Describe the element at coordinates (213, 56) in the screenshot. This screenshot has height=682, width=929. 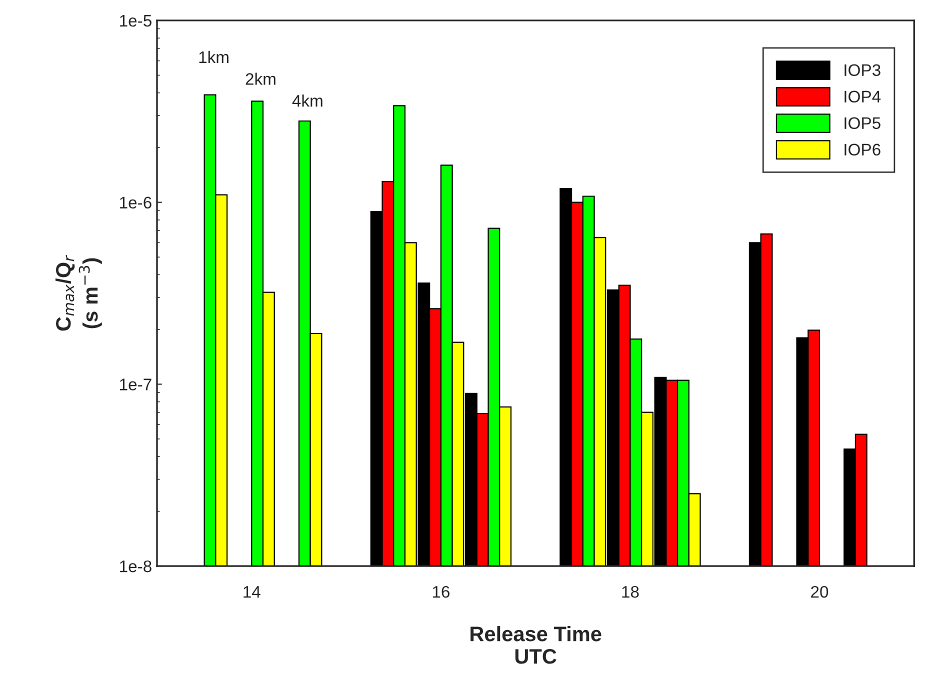
I see `annotation: 1km` at that location.